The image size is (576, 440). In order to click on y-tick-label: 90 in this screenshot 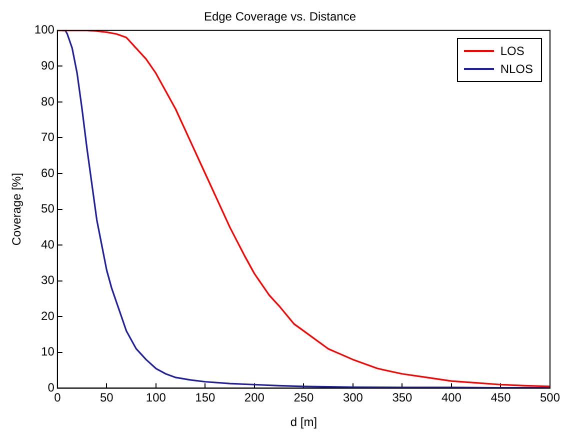, I will do `click(48, 65)`.